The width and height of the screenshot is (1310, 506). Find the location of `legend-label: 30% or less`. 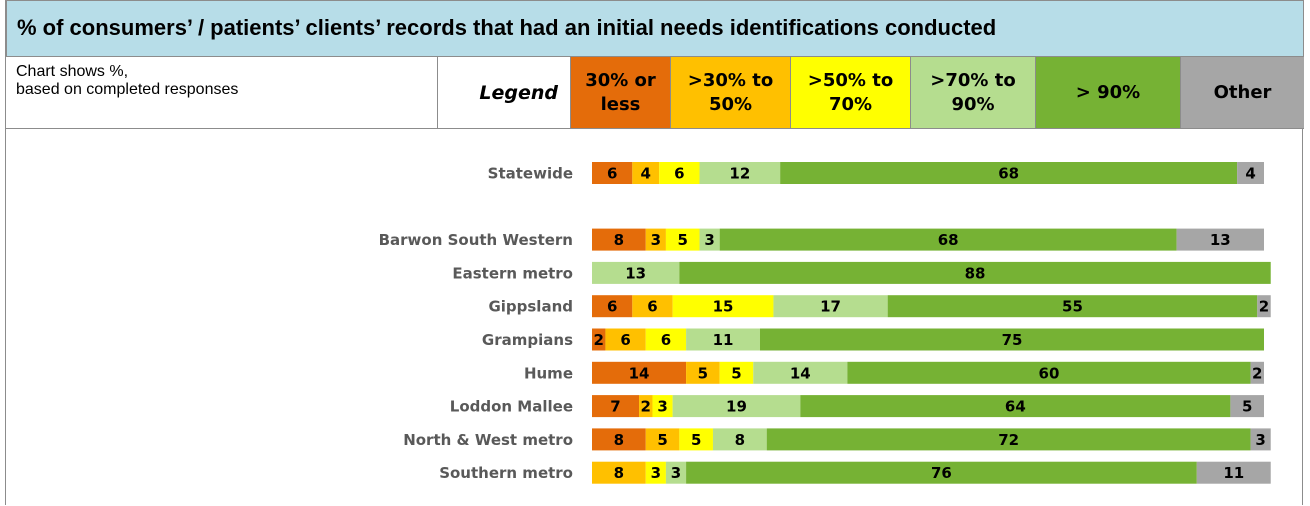

legend-label: 30% or less is located at coordinates (620, 92).